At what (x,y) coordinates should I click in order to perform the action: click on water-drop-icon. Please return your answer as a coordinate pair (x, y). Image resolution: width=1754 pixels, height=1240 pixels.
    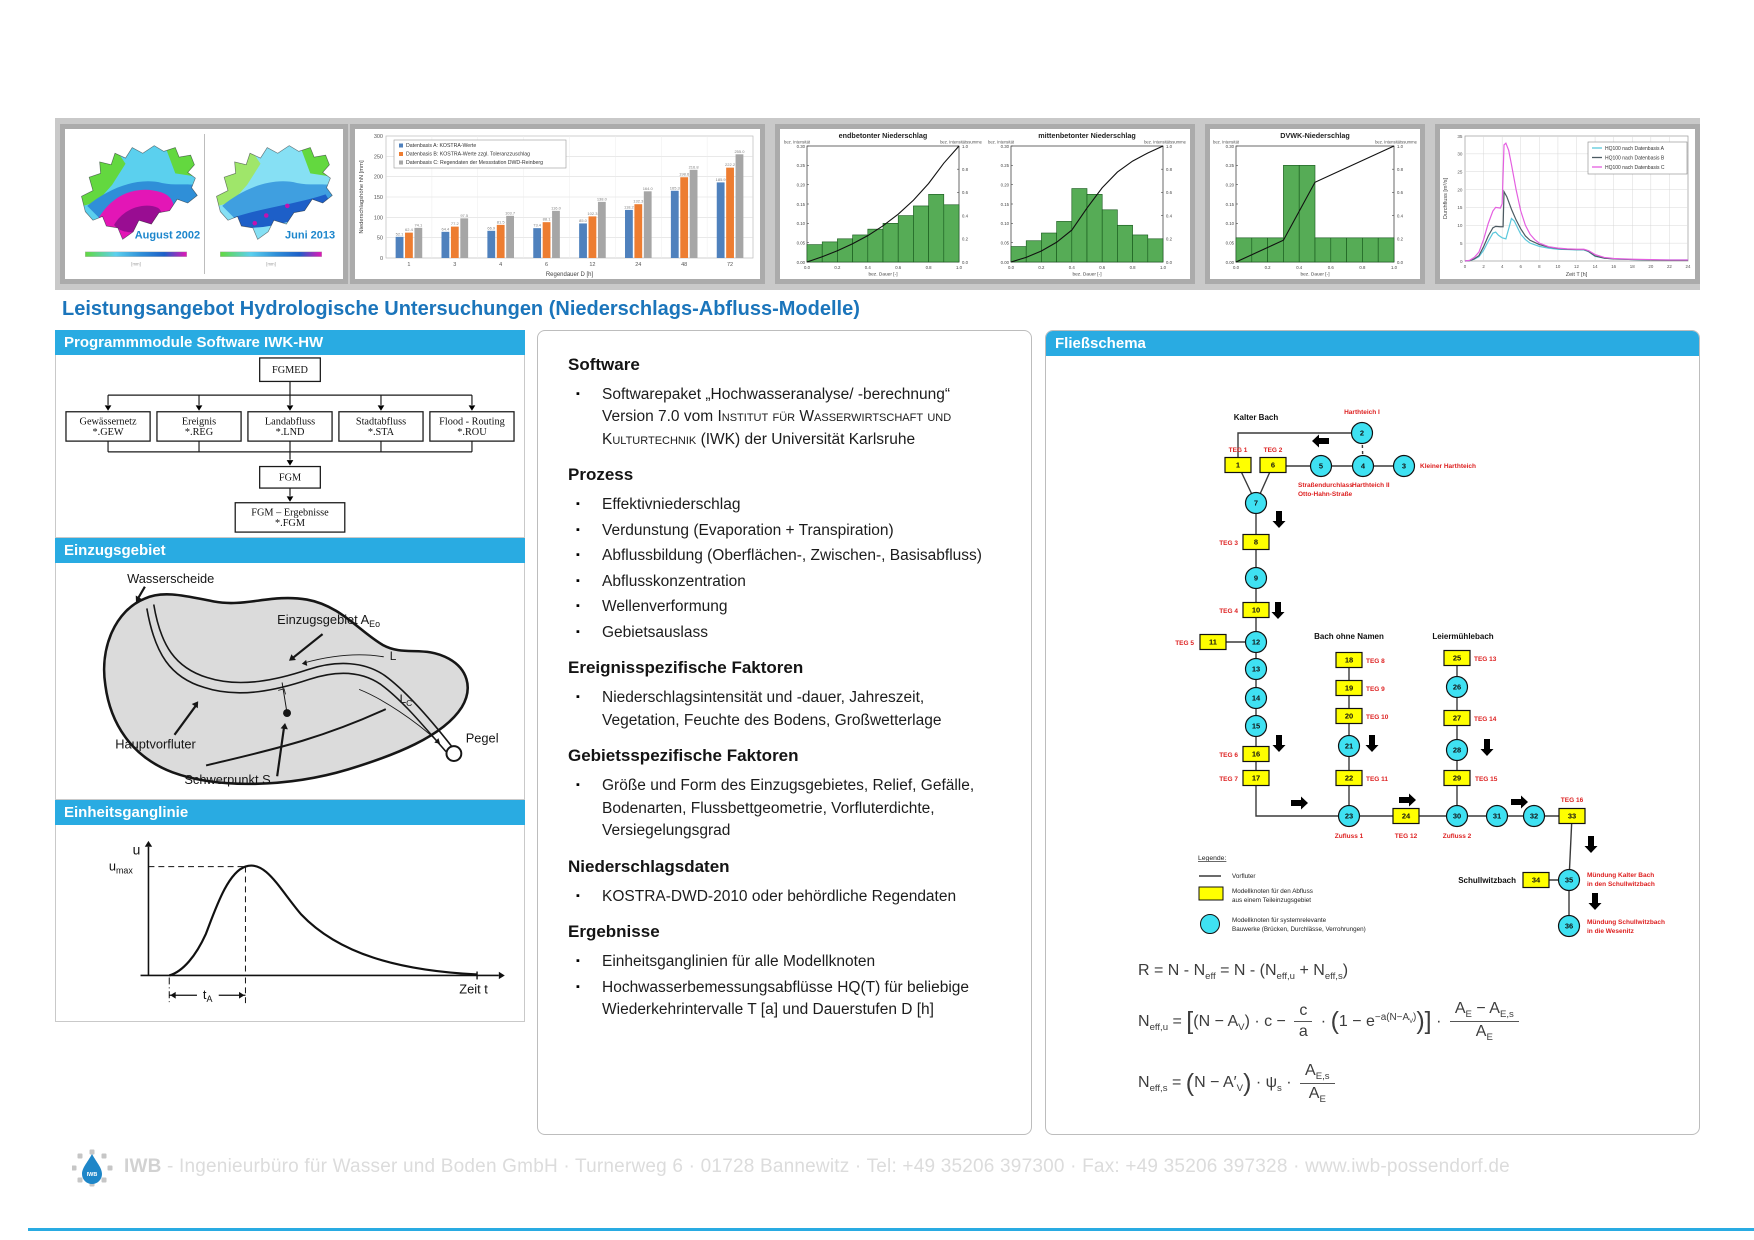
    Looking at the image, I should click on (92, 1169).